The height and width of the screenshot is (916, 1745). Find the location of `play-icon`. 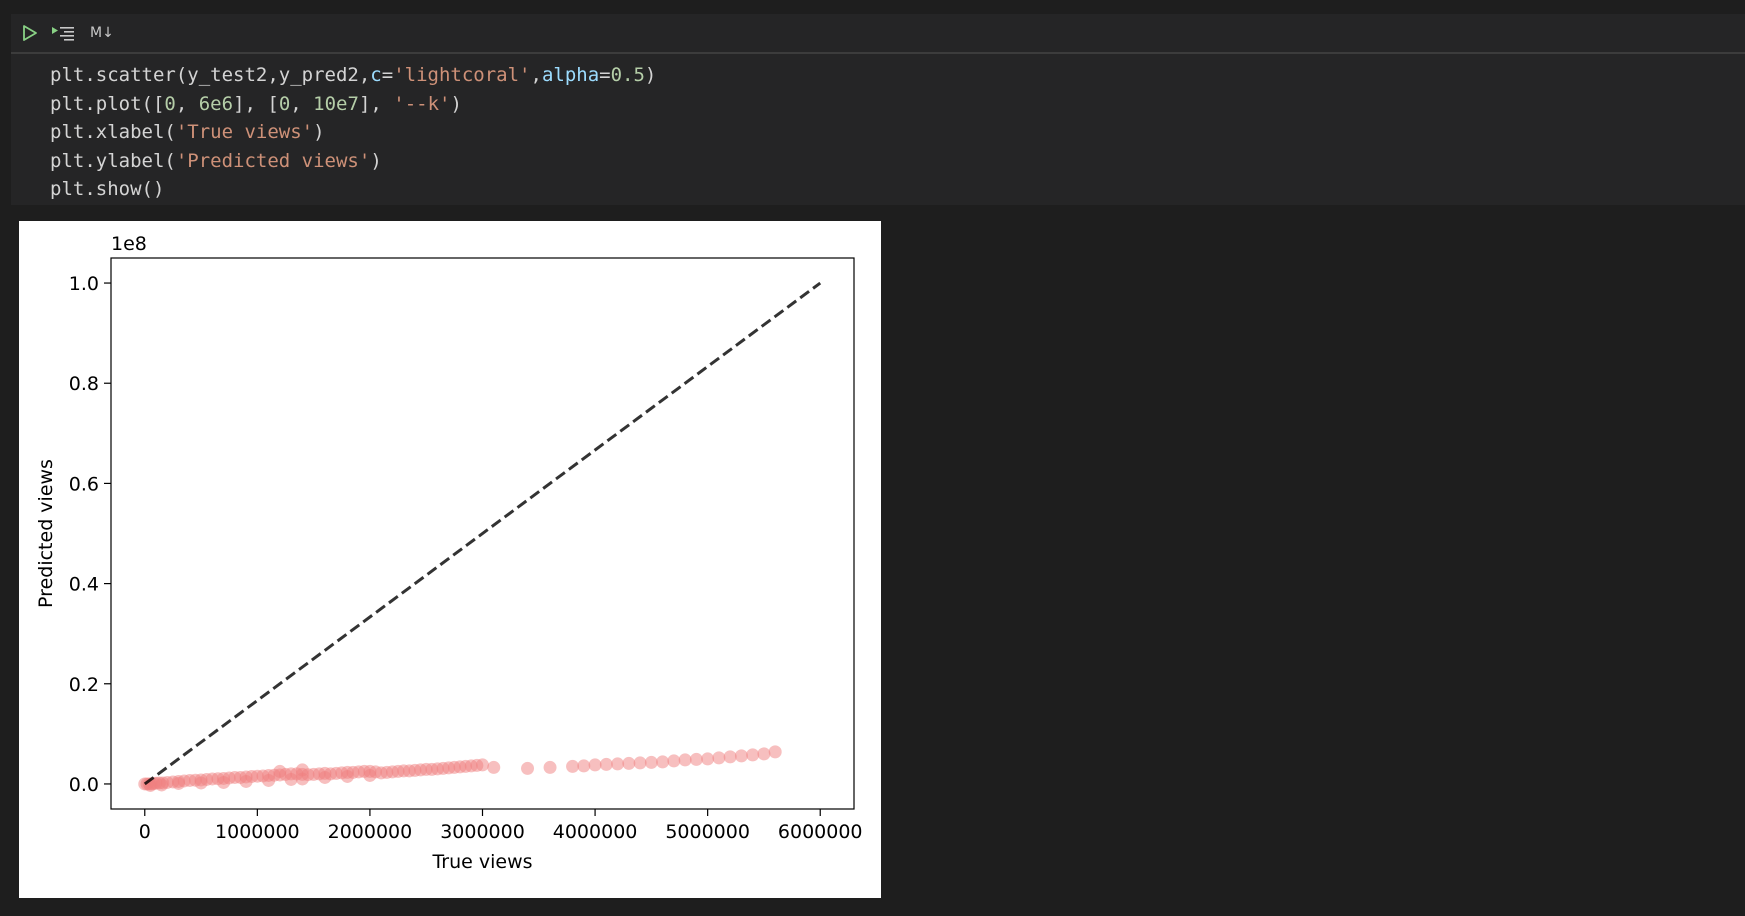

play-icon is located at coordinates (30, 33).